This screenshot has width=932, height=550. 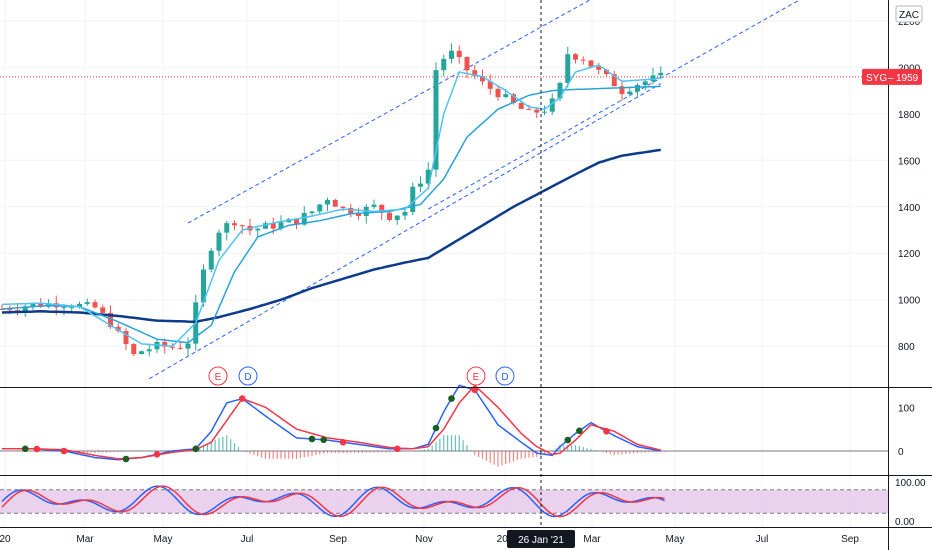 I want to click on macd-axis: 100 0, so click(x=906, y=430).